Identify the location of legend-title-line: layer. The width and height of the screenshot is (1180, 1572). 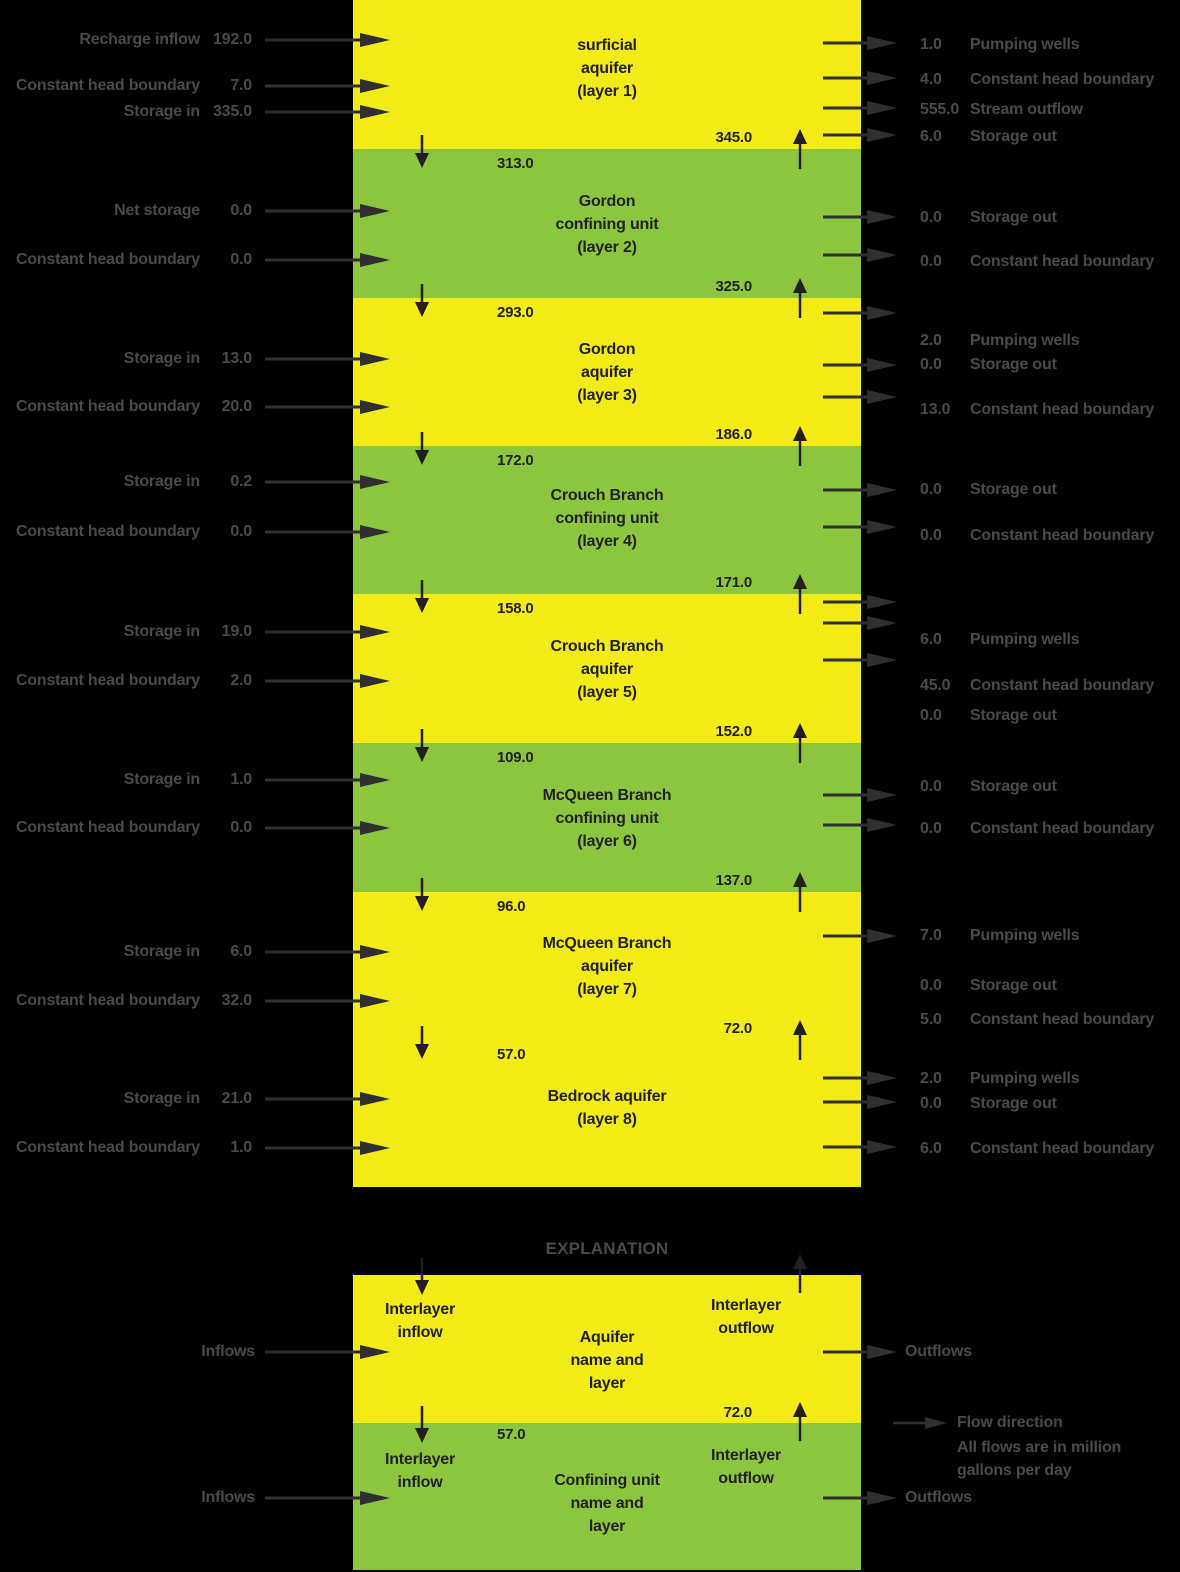
(607, 1383).